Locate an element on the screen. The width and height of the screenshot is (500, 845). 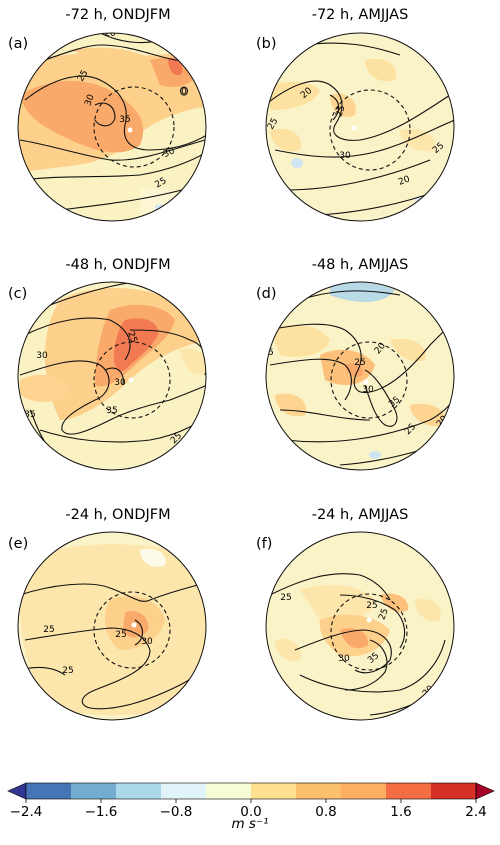
panel-a-frame is located at coordinates (112, 127).